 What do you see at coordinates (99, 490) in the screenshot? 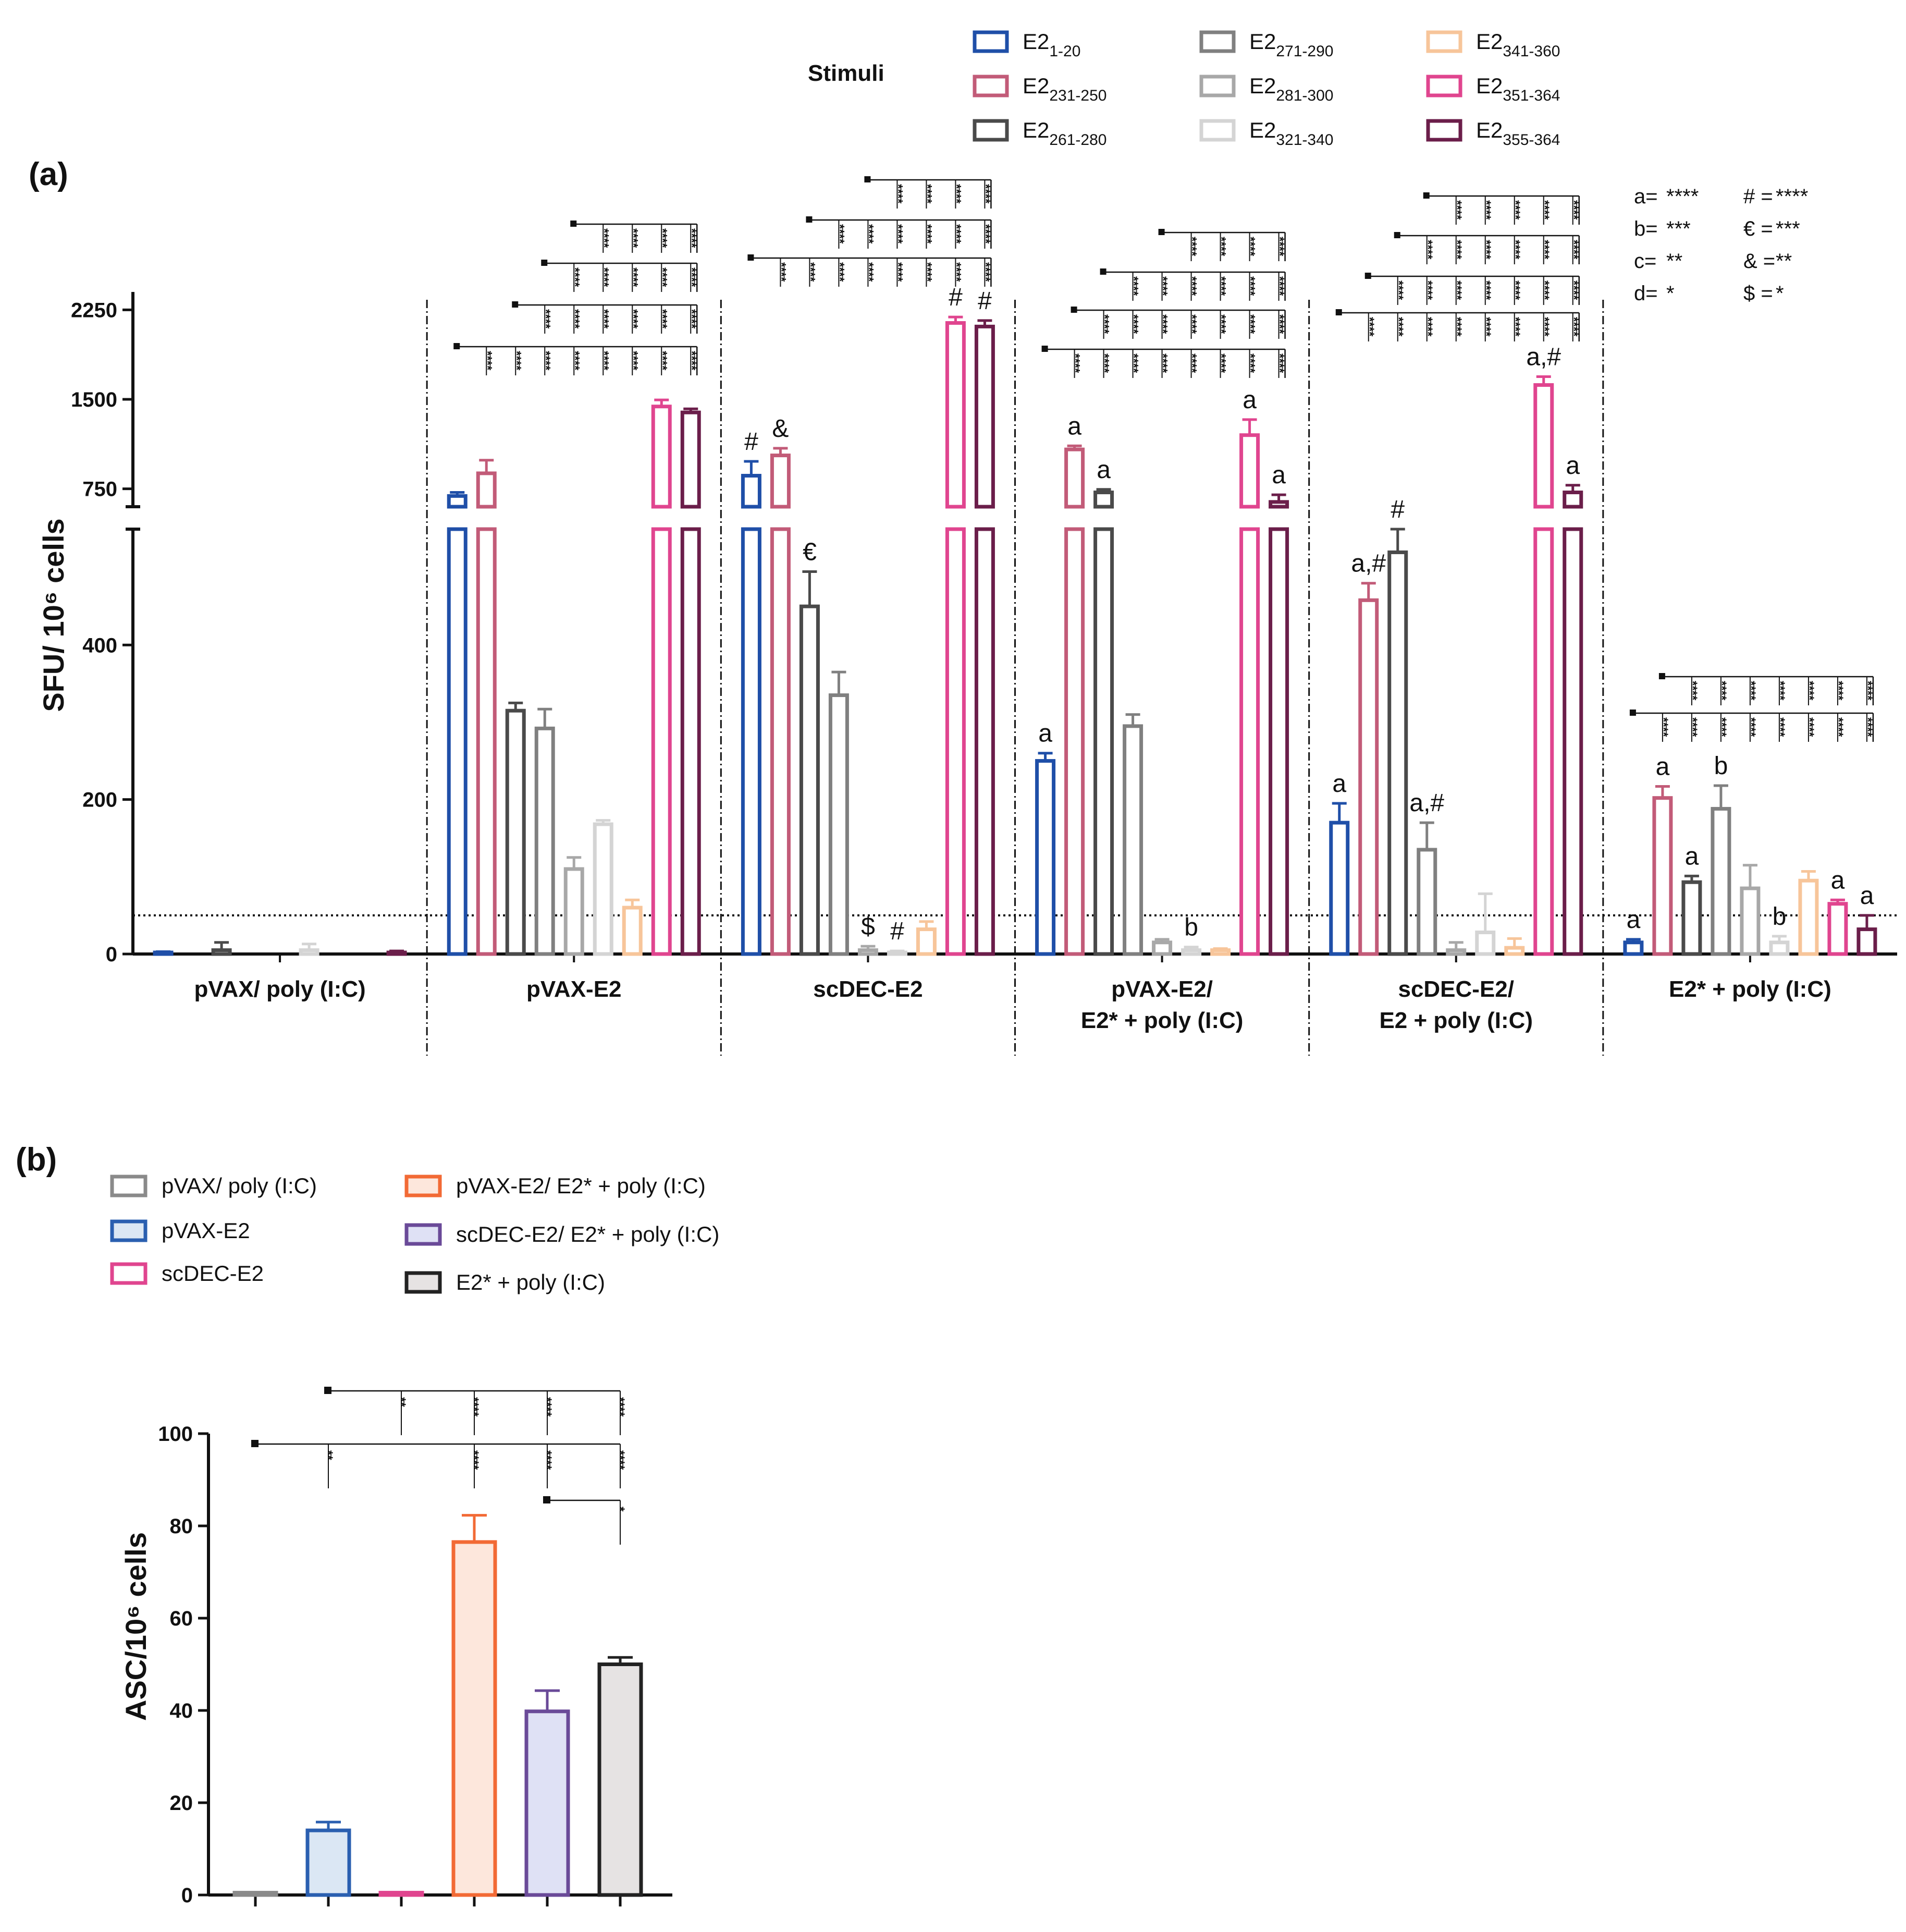
I see `y-tick-label: 750` at bounding box center [99, 490].